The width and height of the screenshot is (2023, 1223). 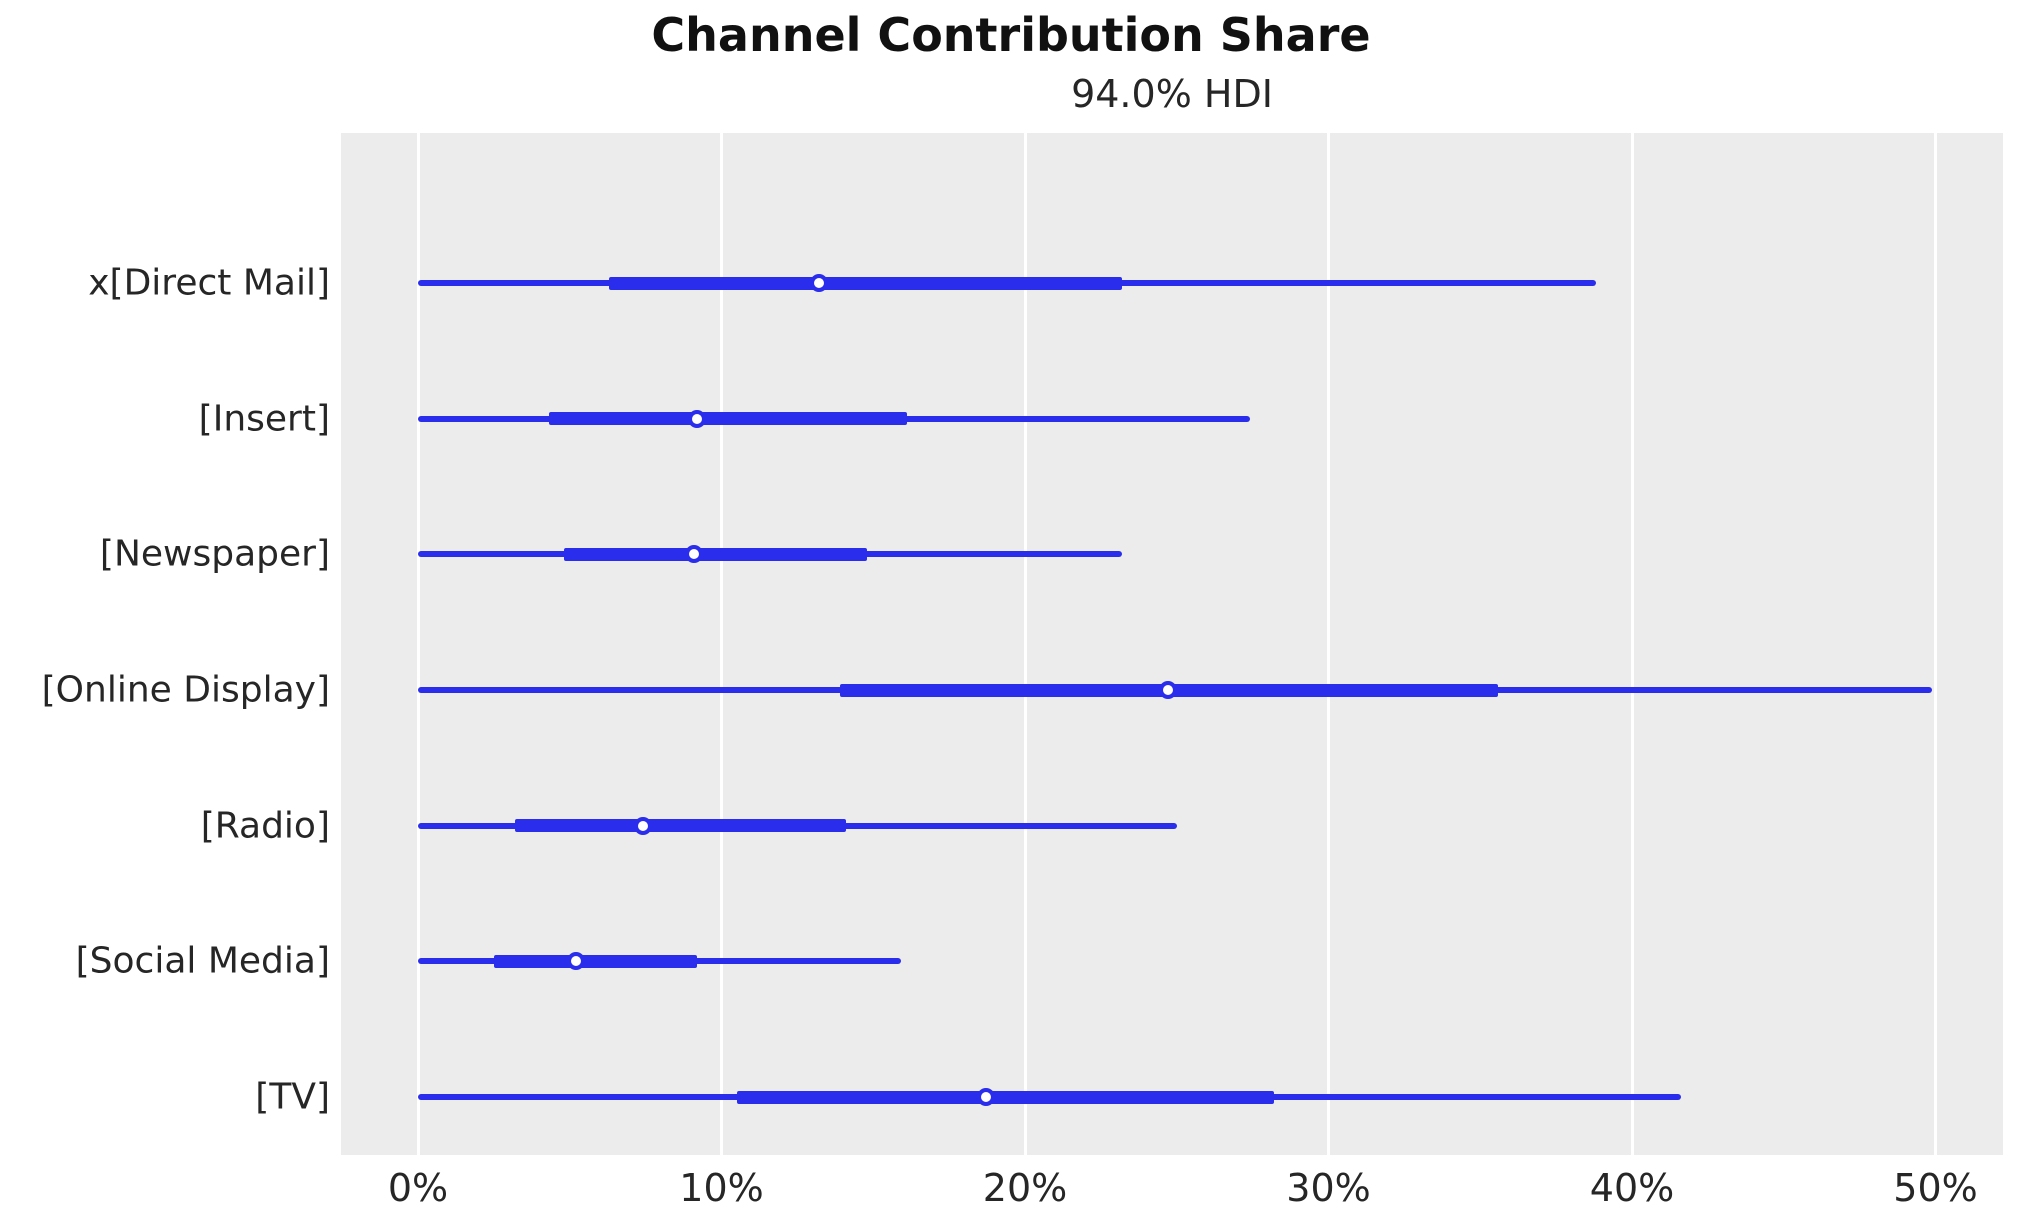 I want to click on gridline-30%, so click(x=1328, y=644).